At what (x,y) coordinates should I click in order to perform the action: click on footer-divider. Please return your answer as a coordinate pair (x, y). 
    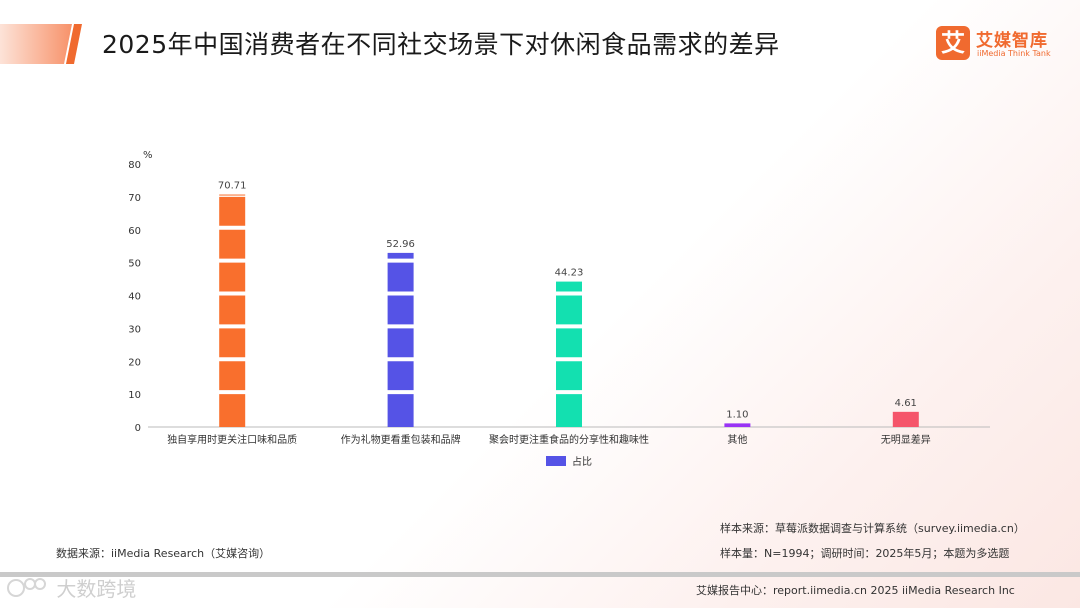
    Looking at the image, I should click on (540, 574).